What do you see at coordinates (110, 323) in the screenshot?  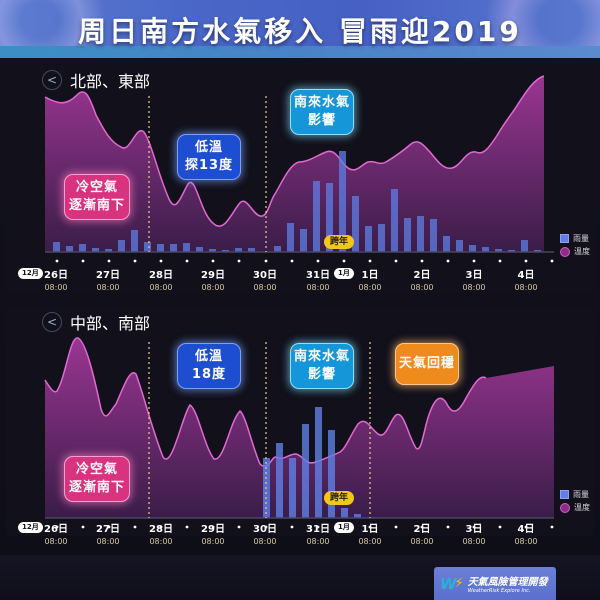 I see `region-title: 中部、南部` at bounding box center [110, 323].